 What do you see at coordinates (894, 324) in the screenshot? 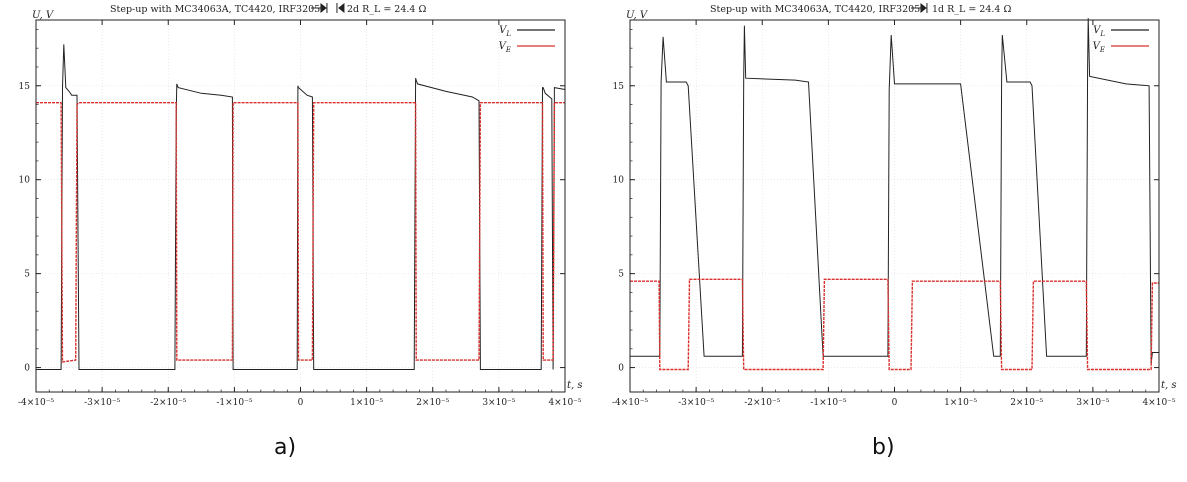
I see `series-line-ve` at bounding box center [894, 324].